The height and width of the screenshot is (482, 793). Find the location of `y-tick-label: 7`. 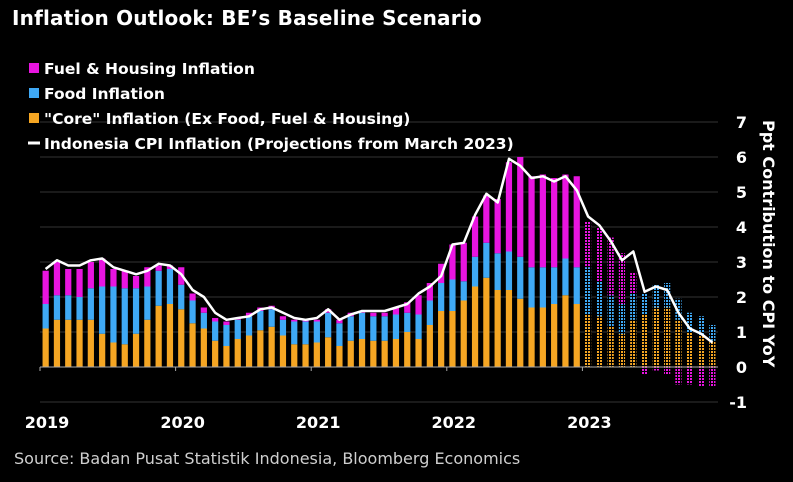

y-tick-label: 7 is located at coordinates (741, 122).